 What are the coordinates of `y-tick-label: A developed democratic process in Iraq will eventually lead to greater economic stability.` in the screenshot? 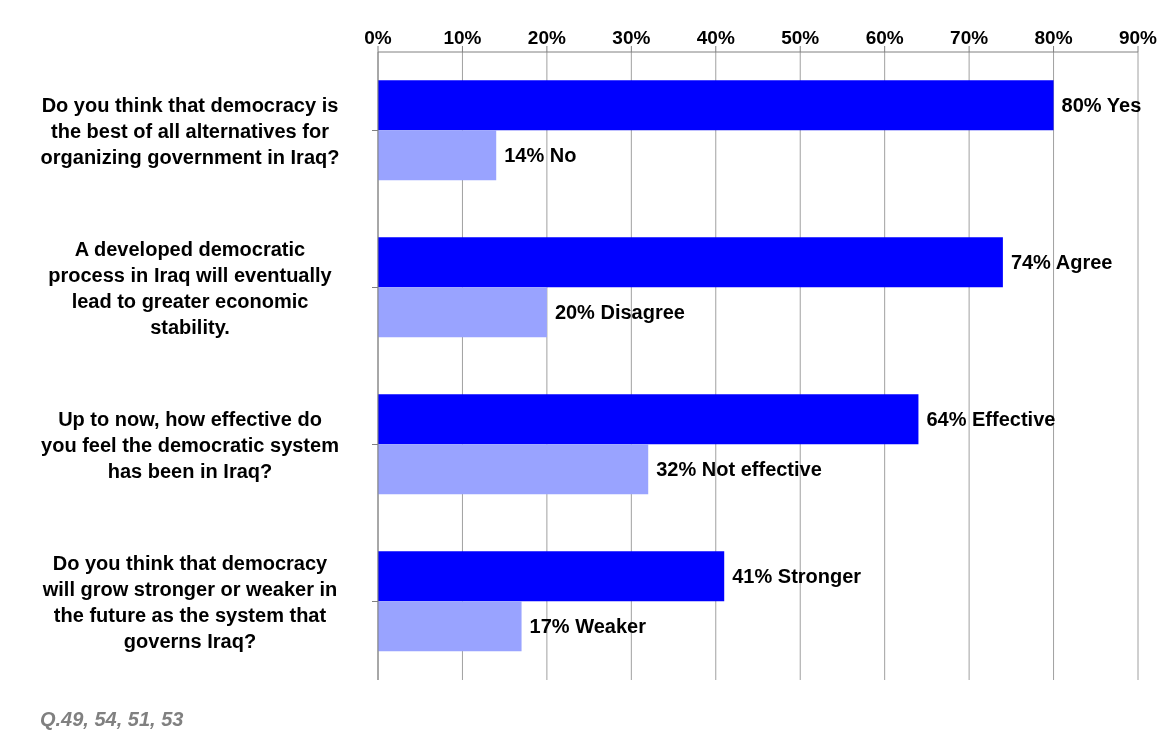 It's located at (190, 287).